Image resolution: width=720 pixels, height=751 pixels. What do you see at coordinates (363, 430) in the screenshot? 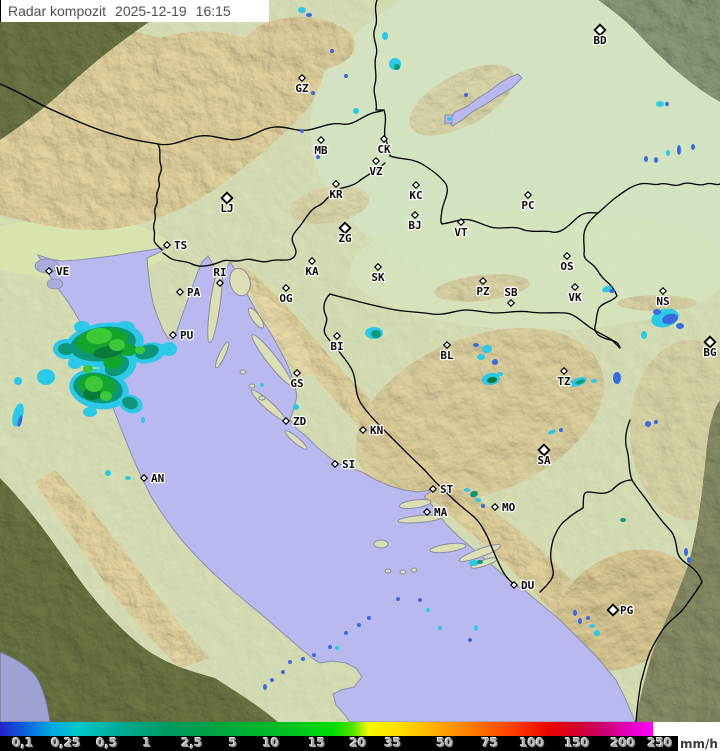
I see `city-marker-KN` at bounding box center [363, 430].